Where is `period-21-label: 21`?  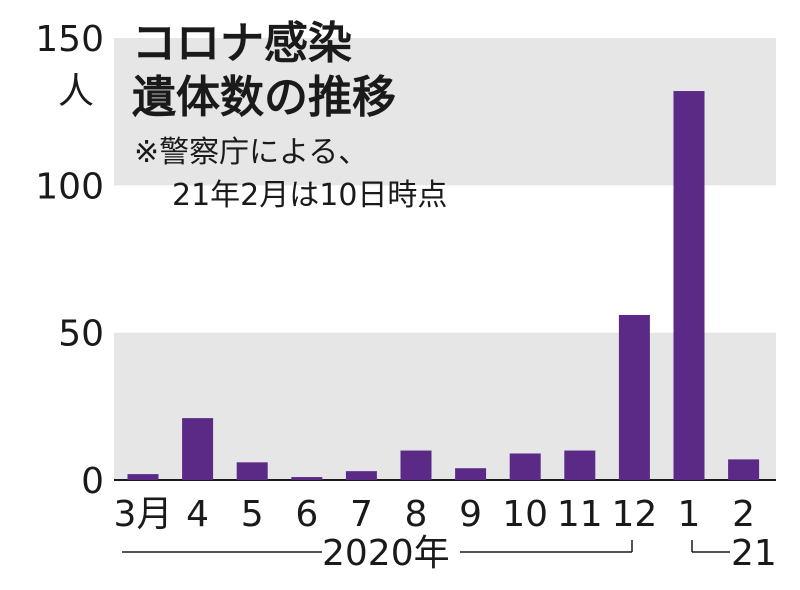 period-21-label: 21 is located at coordinates (754, 553).